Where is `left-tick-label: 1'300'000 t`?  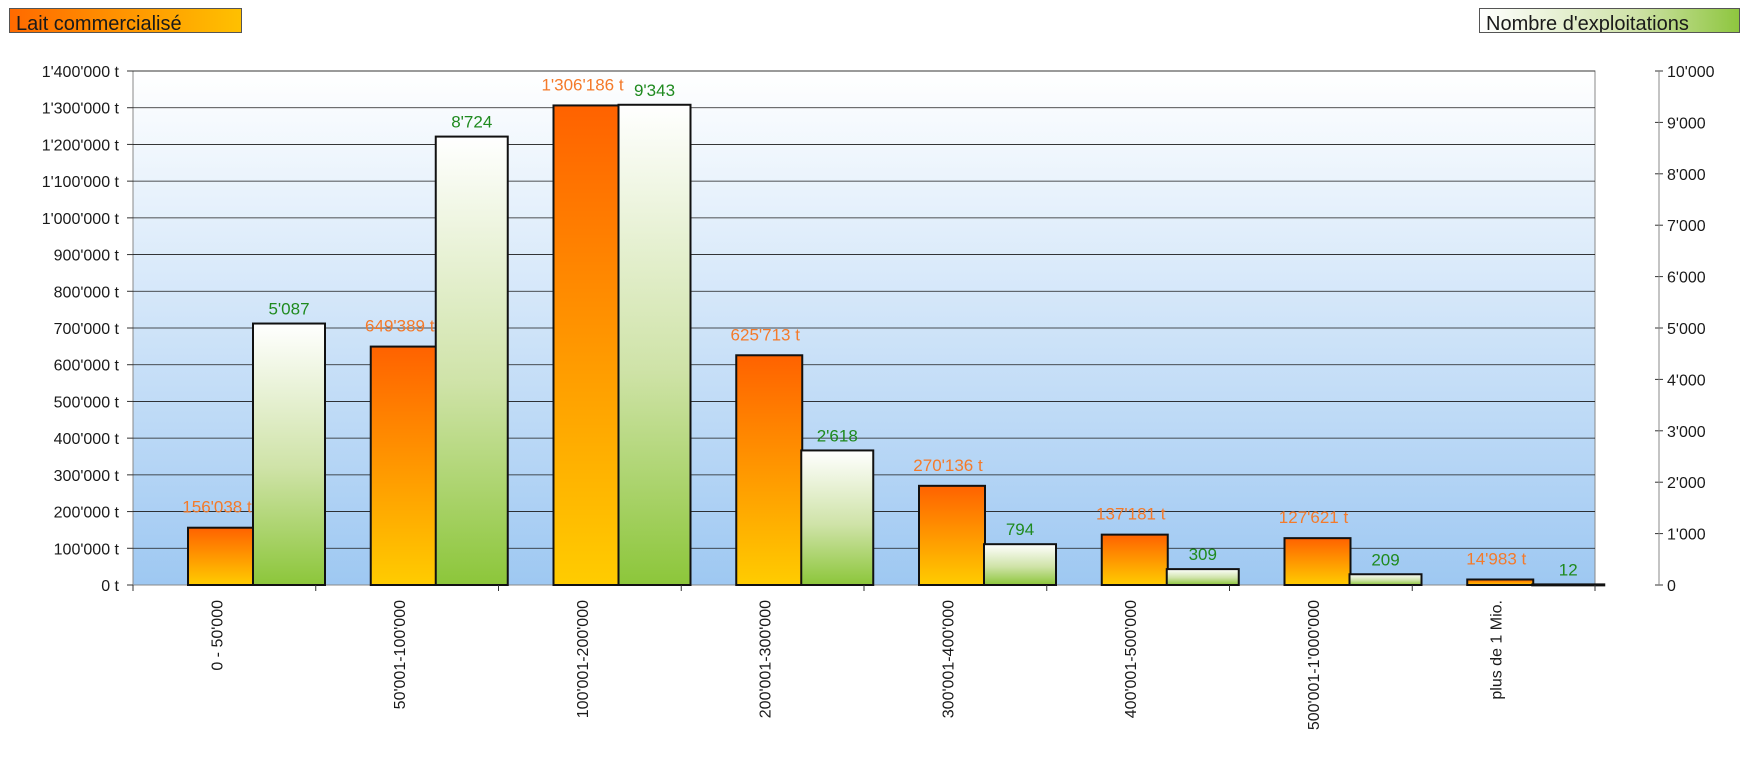 left-tick-label: 1'300'000 t is located at coordinates (81, 109).